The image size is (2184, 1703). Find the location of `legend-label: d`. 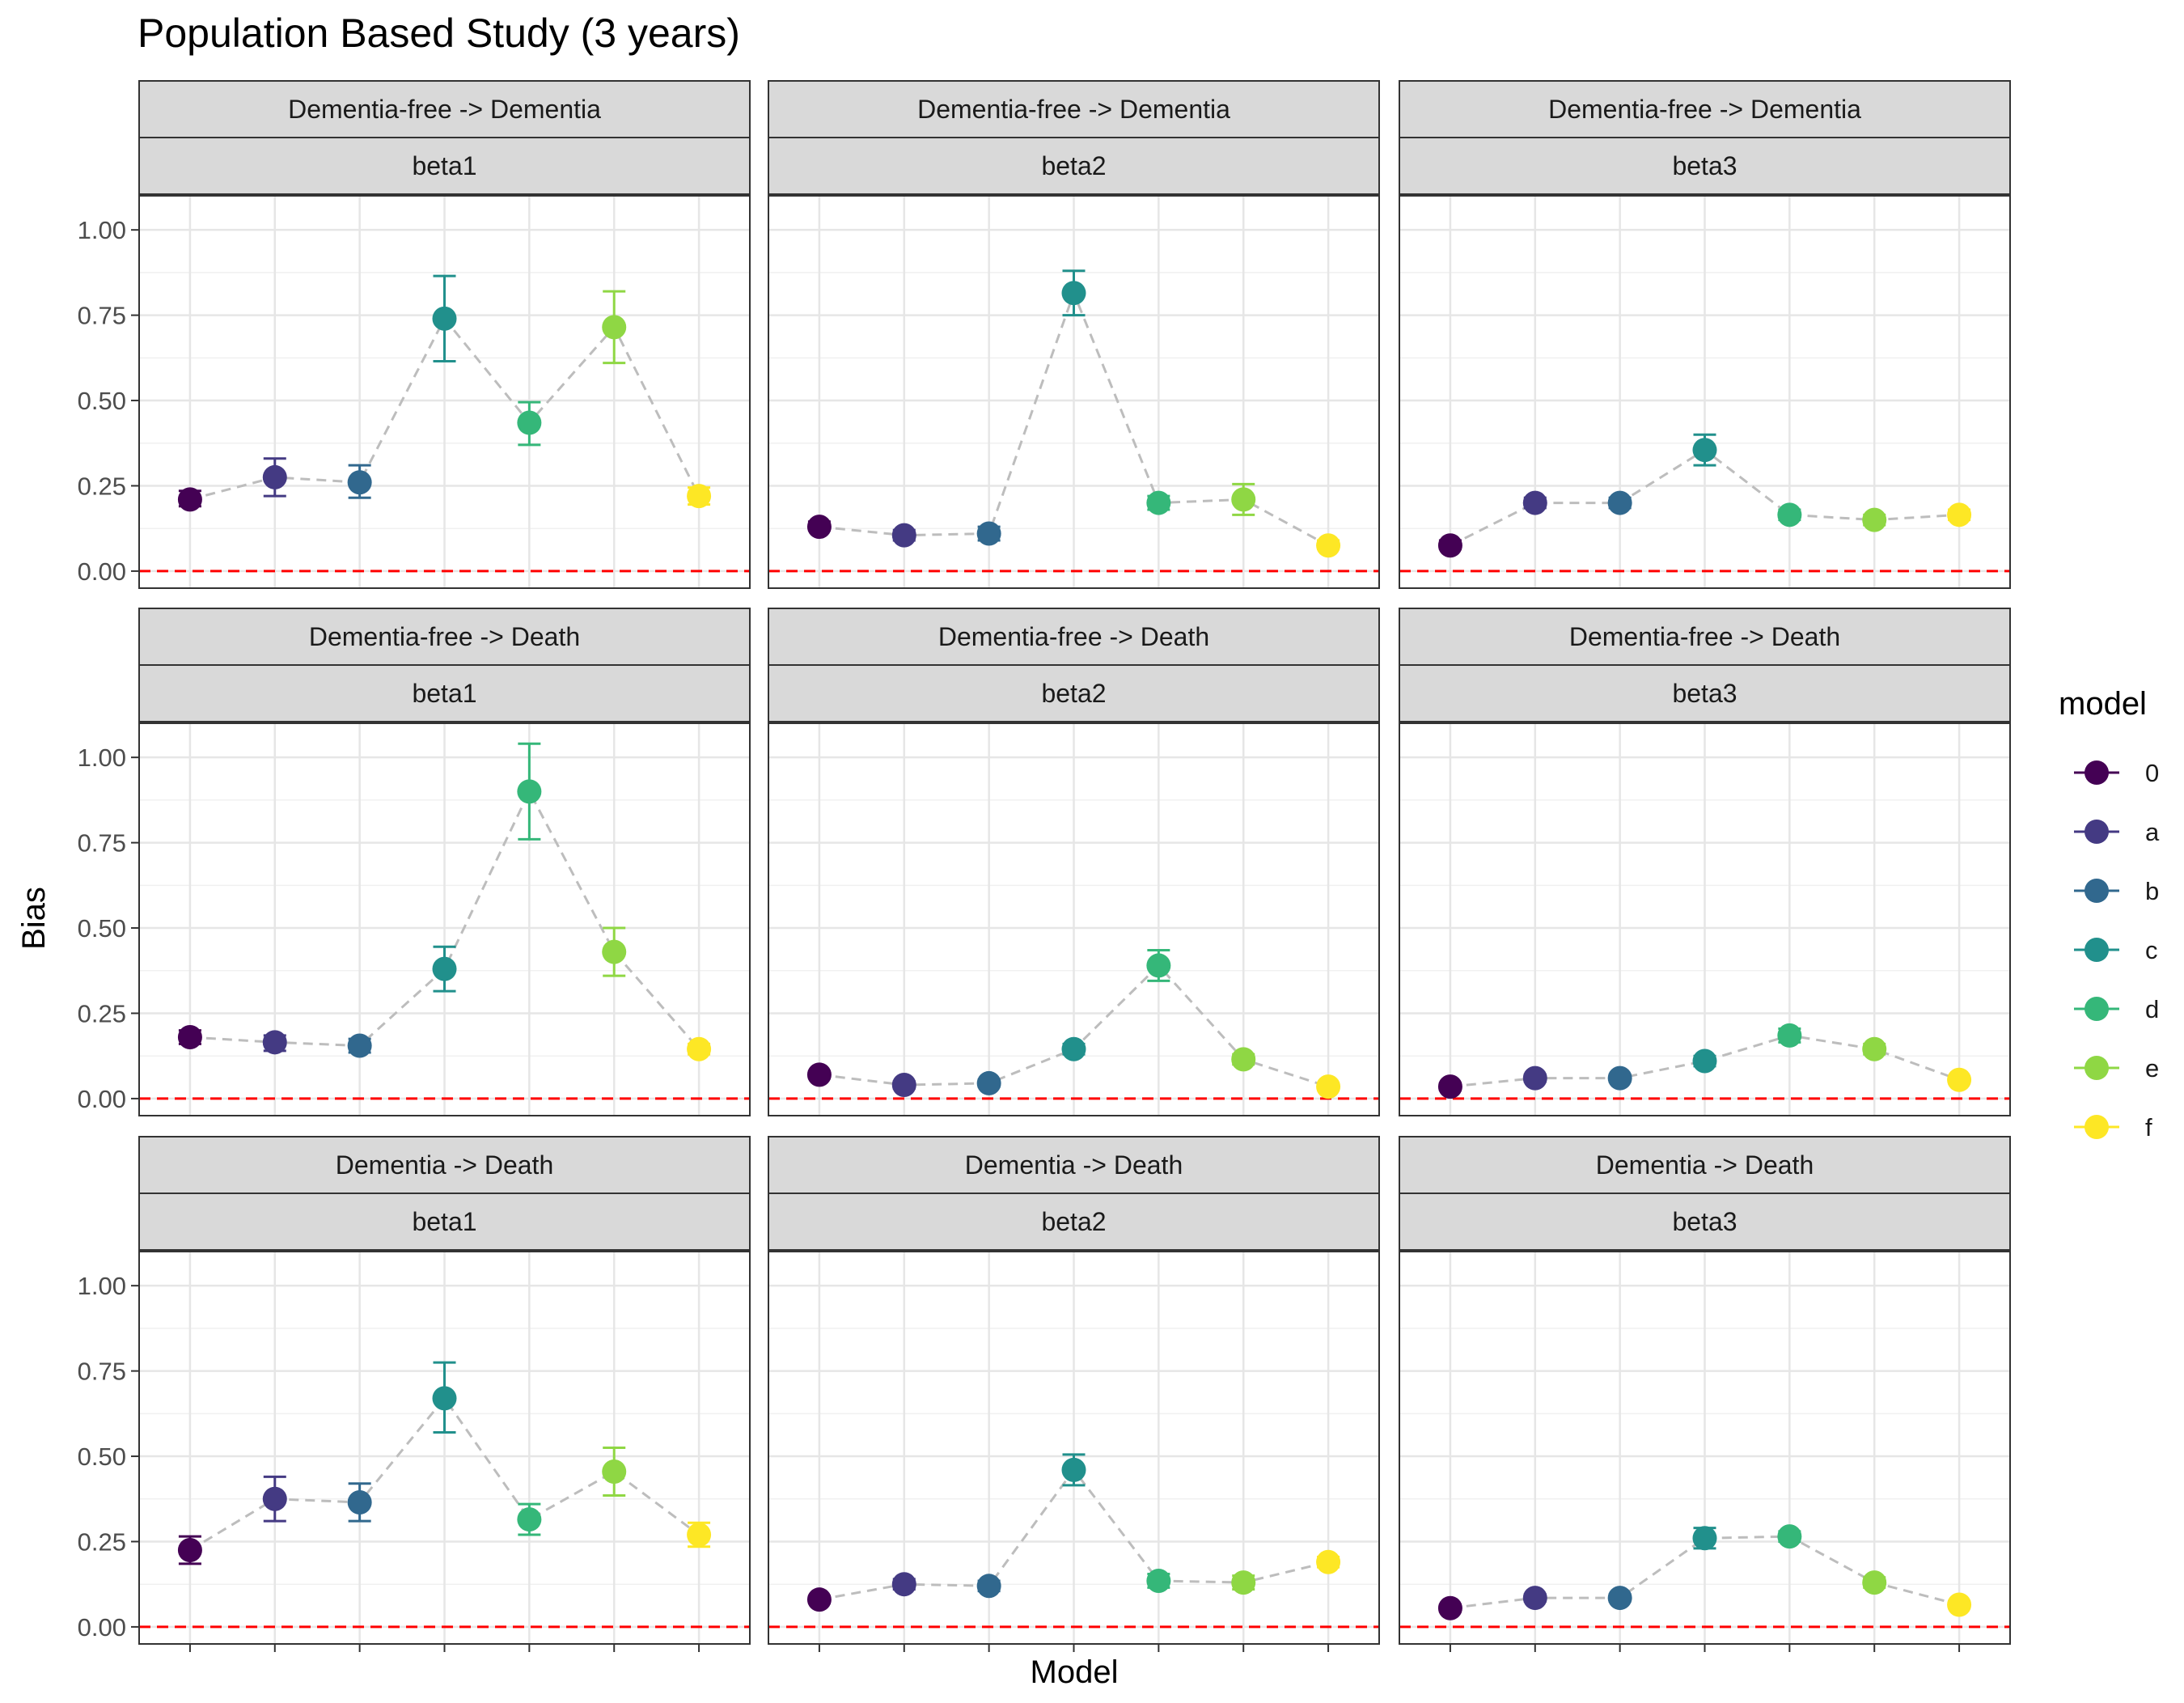

legend-label: d is located at coordinates (2152, 1009).